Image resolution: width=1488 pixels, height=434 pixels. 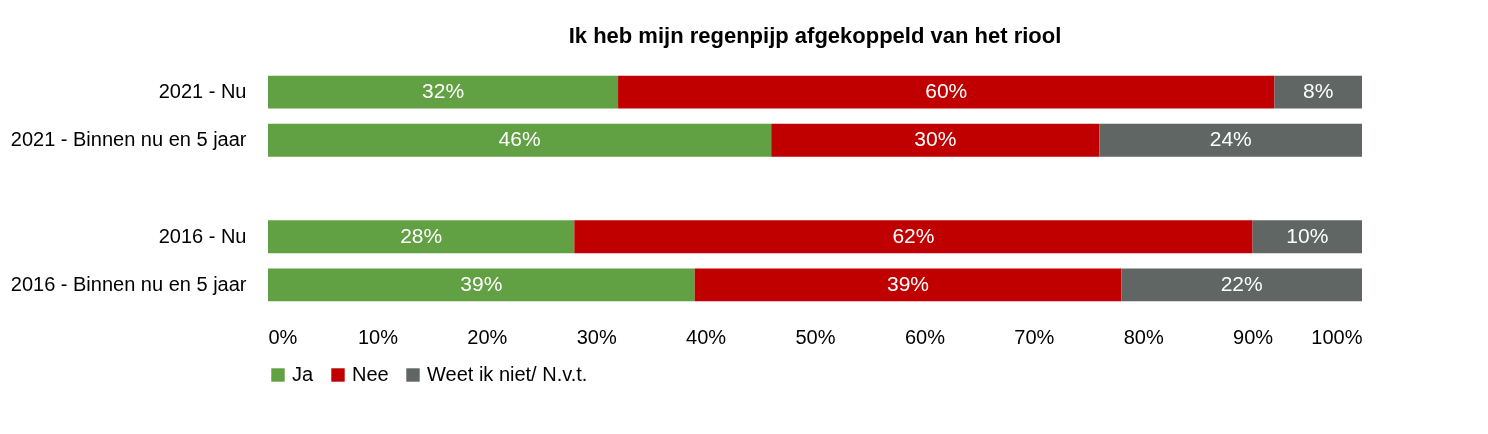 What do you see at coordinates (303, 374) in the screenshot?
I see `legend-label: Ja` at bounding box center [303, 374].